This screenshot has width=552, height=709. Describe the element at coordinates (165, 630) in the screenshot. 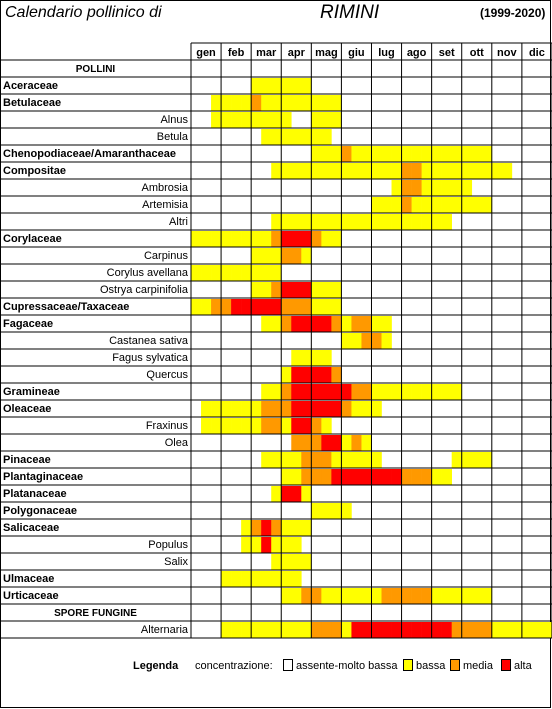

I see `row-label-alternaria: Alternaria` at that location.